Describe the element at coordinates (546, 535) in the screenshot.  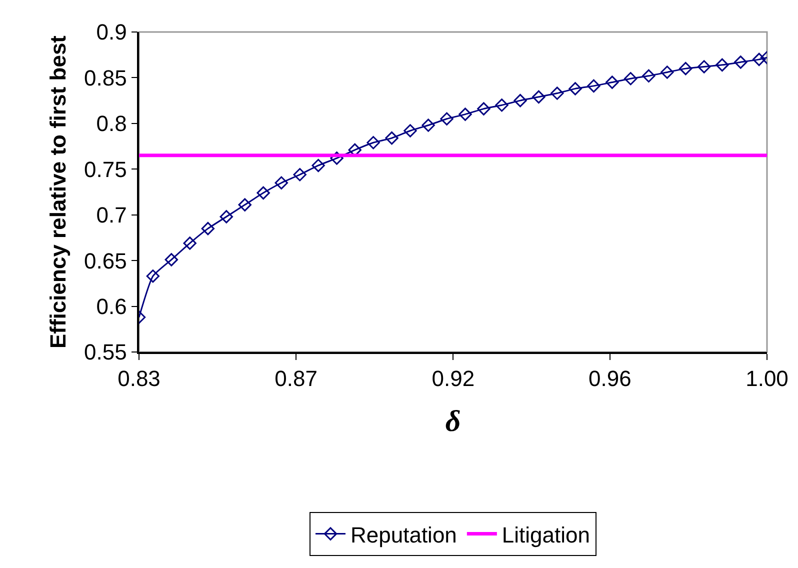
I see `legend-label: Litigation` at that location.